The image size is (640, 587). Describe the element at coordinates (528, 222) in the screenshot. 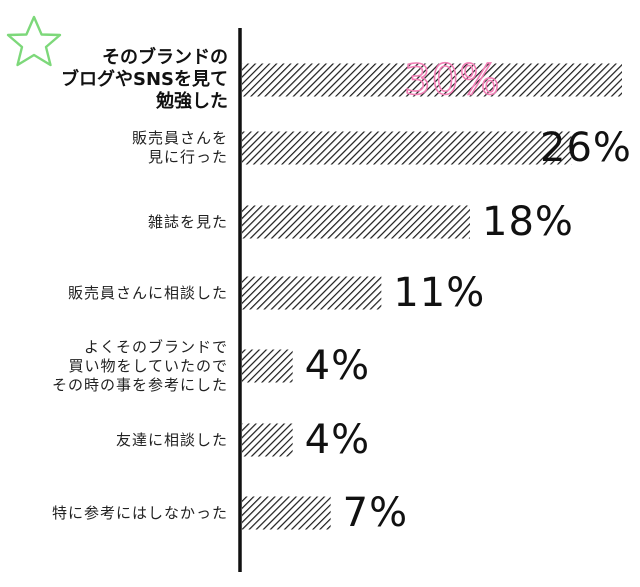

I see `value-label: 18%` at that location.